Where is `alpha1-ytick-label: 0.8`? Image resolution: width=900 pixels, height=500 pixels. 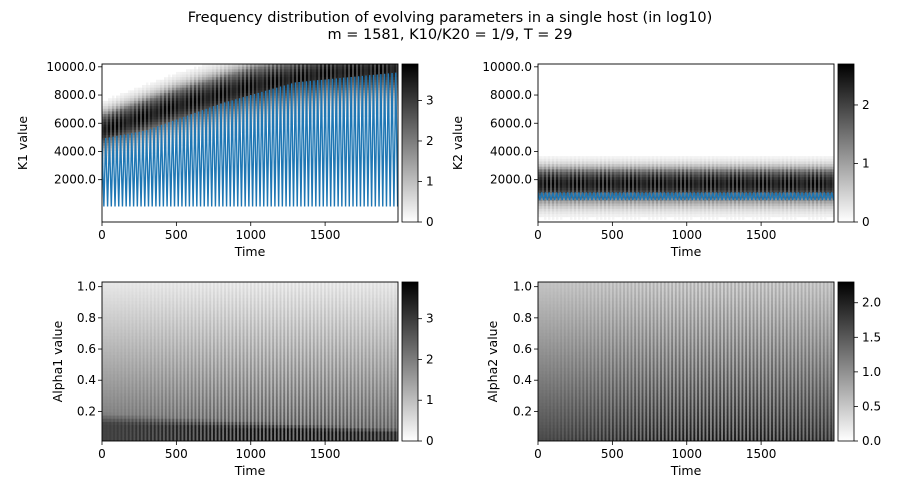
alpha1-ytick-label: 0.8 is located at coordinates (86, 318).